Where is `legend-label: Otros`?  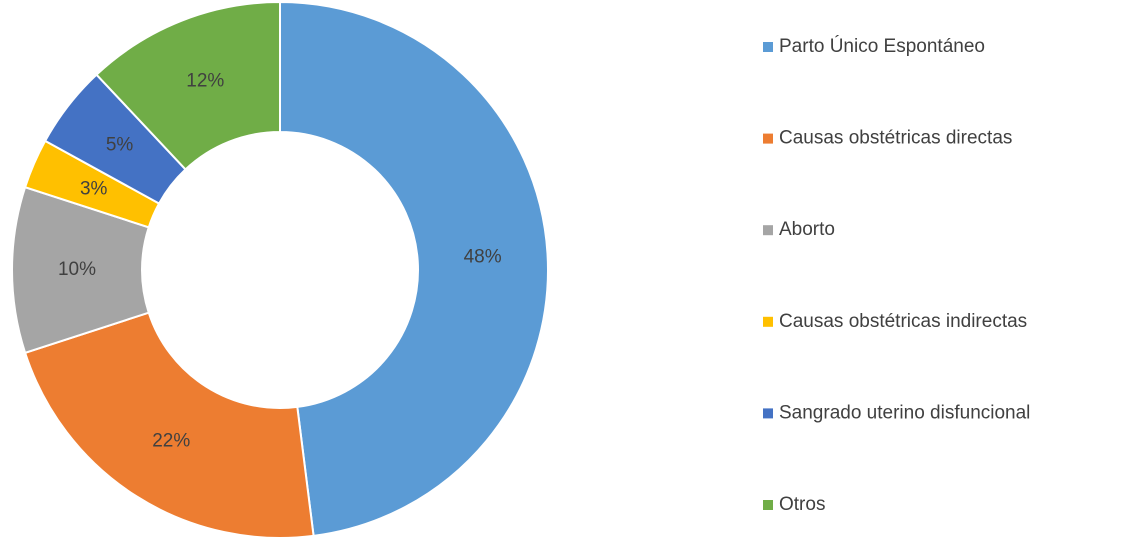 legend-label: Otros is located at coordinates (802, 504).